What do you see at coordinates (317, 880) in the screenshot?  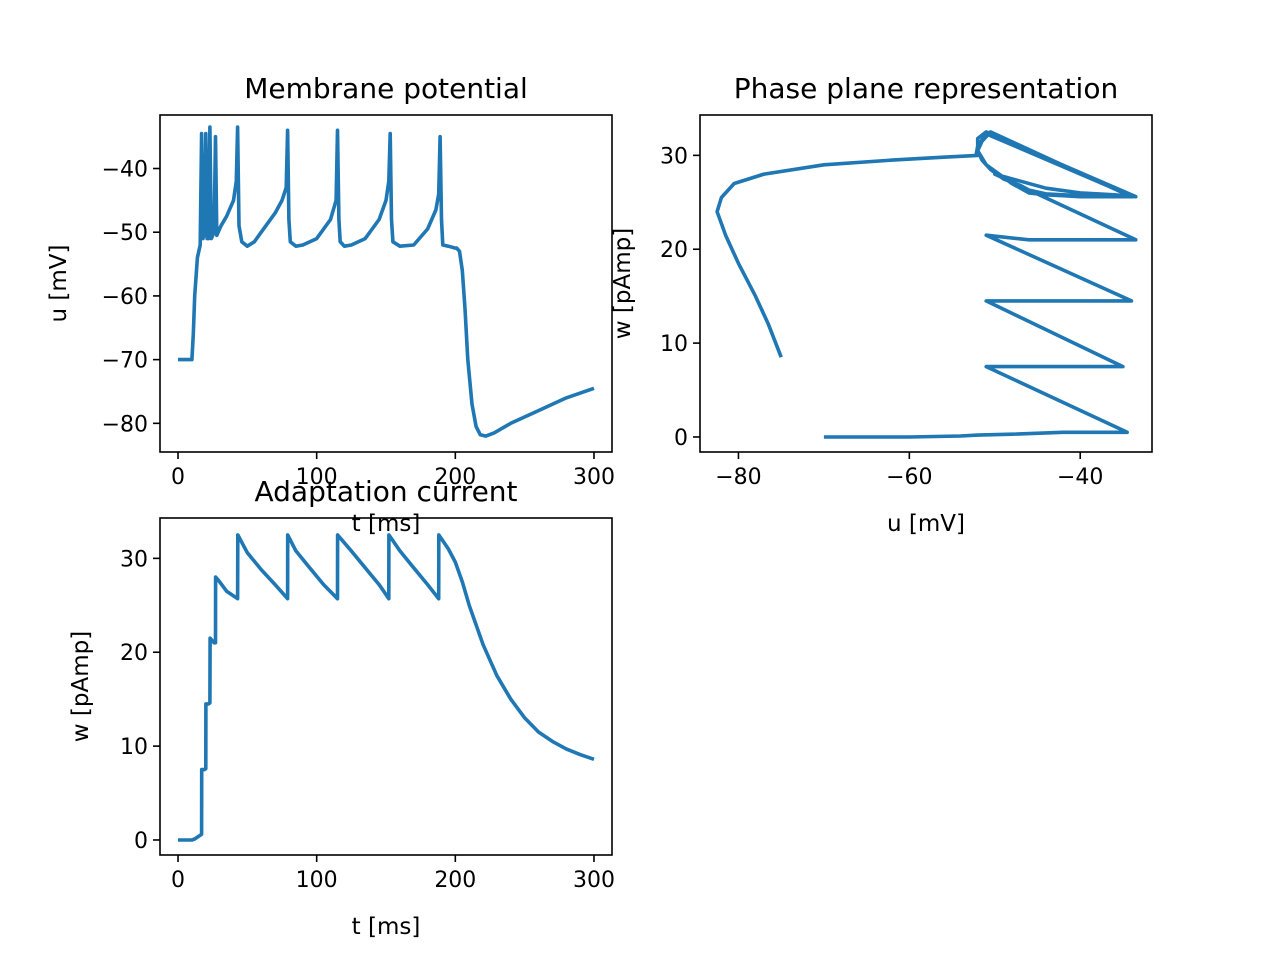 I see `adaptation-current-xtick-label: 100` at bounding box center [317, 880].